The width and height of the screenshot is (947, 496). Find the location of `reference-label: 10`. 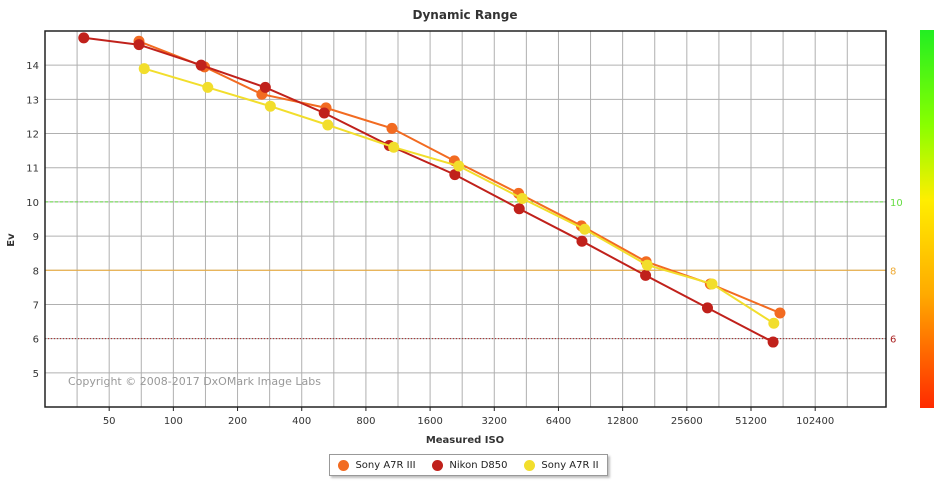

reference-label: 10 is located at coordinates (896, 203).